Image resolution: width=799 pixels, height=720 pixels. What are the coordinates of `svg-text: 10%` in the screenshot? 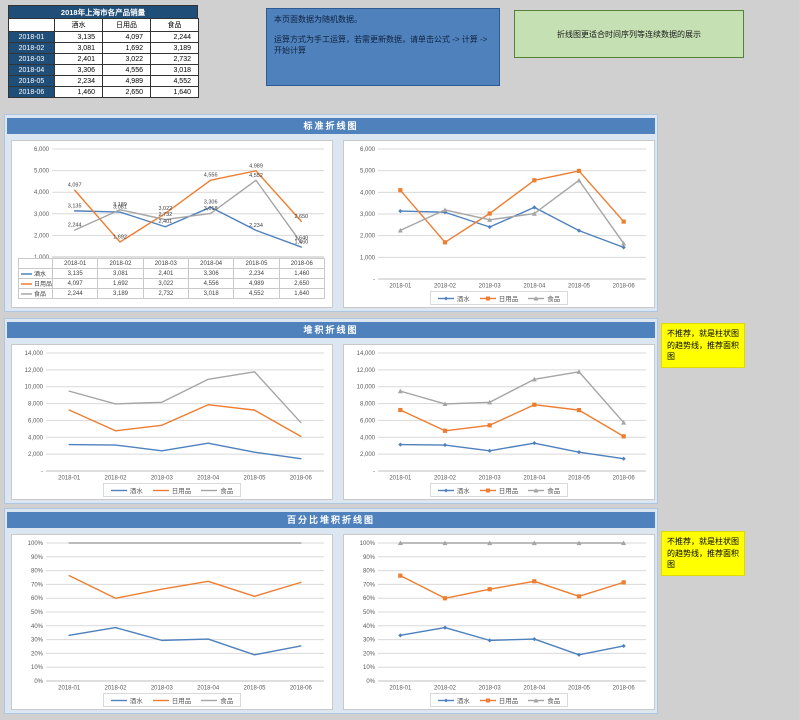 It's located at (37, 668).